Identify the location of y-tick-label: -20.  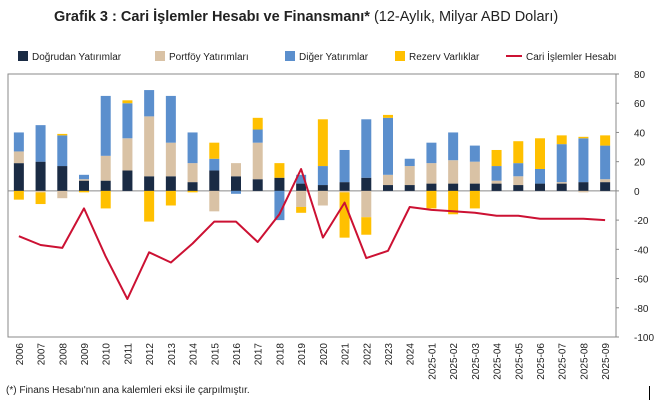
(641, 221).